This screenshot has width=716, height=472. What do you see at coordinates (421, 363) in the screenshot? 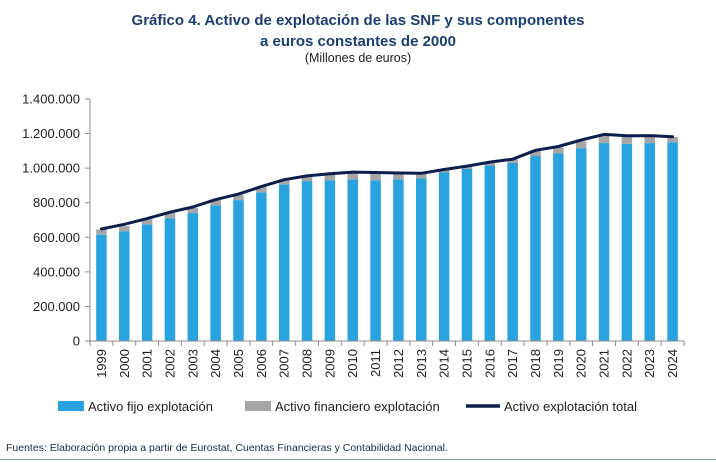
I see `x-tick-label: 2013` at bounding box center [421, 363].